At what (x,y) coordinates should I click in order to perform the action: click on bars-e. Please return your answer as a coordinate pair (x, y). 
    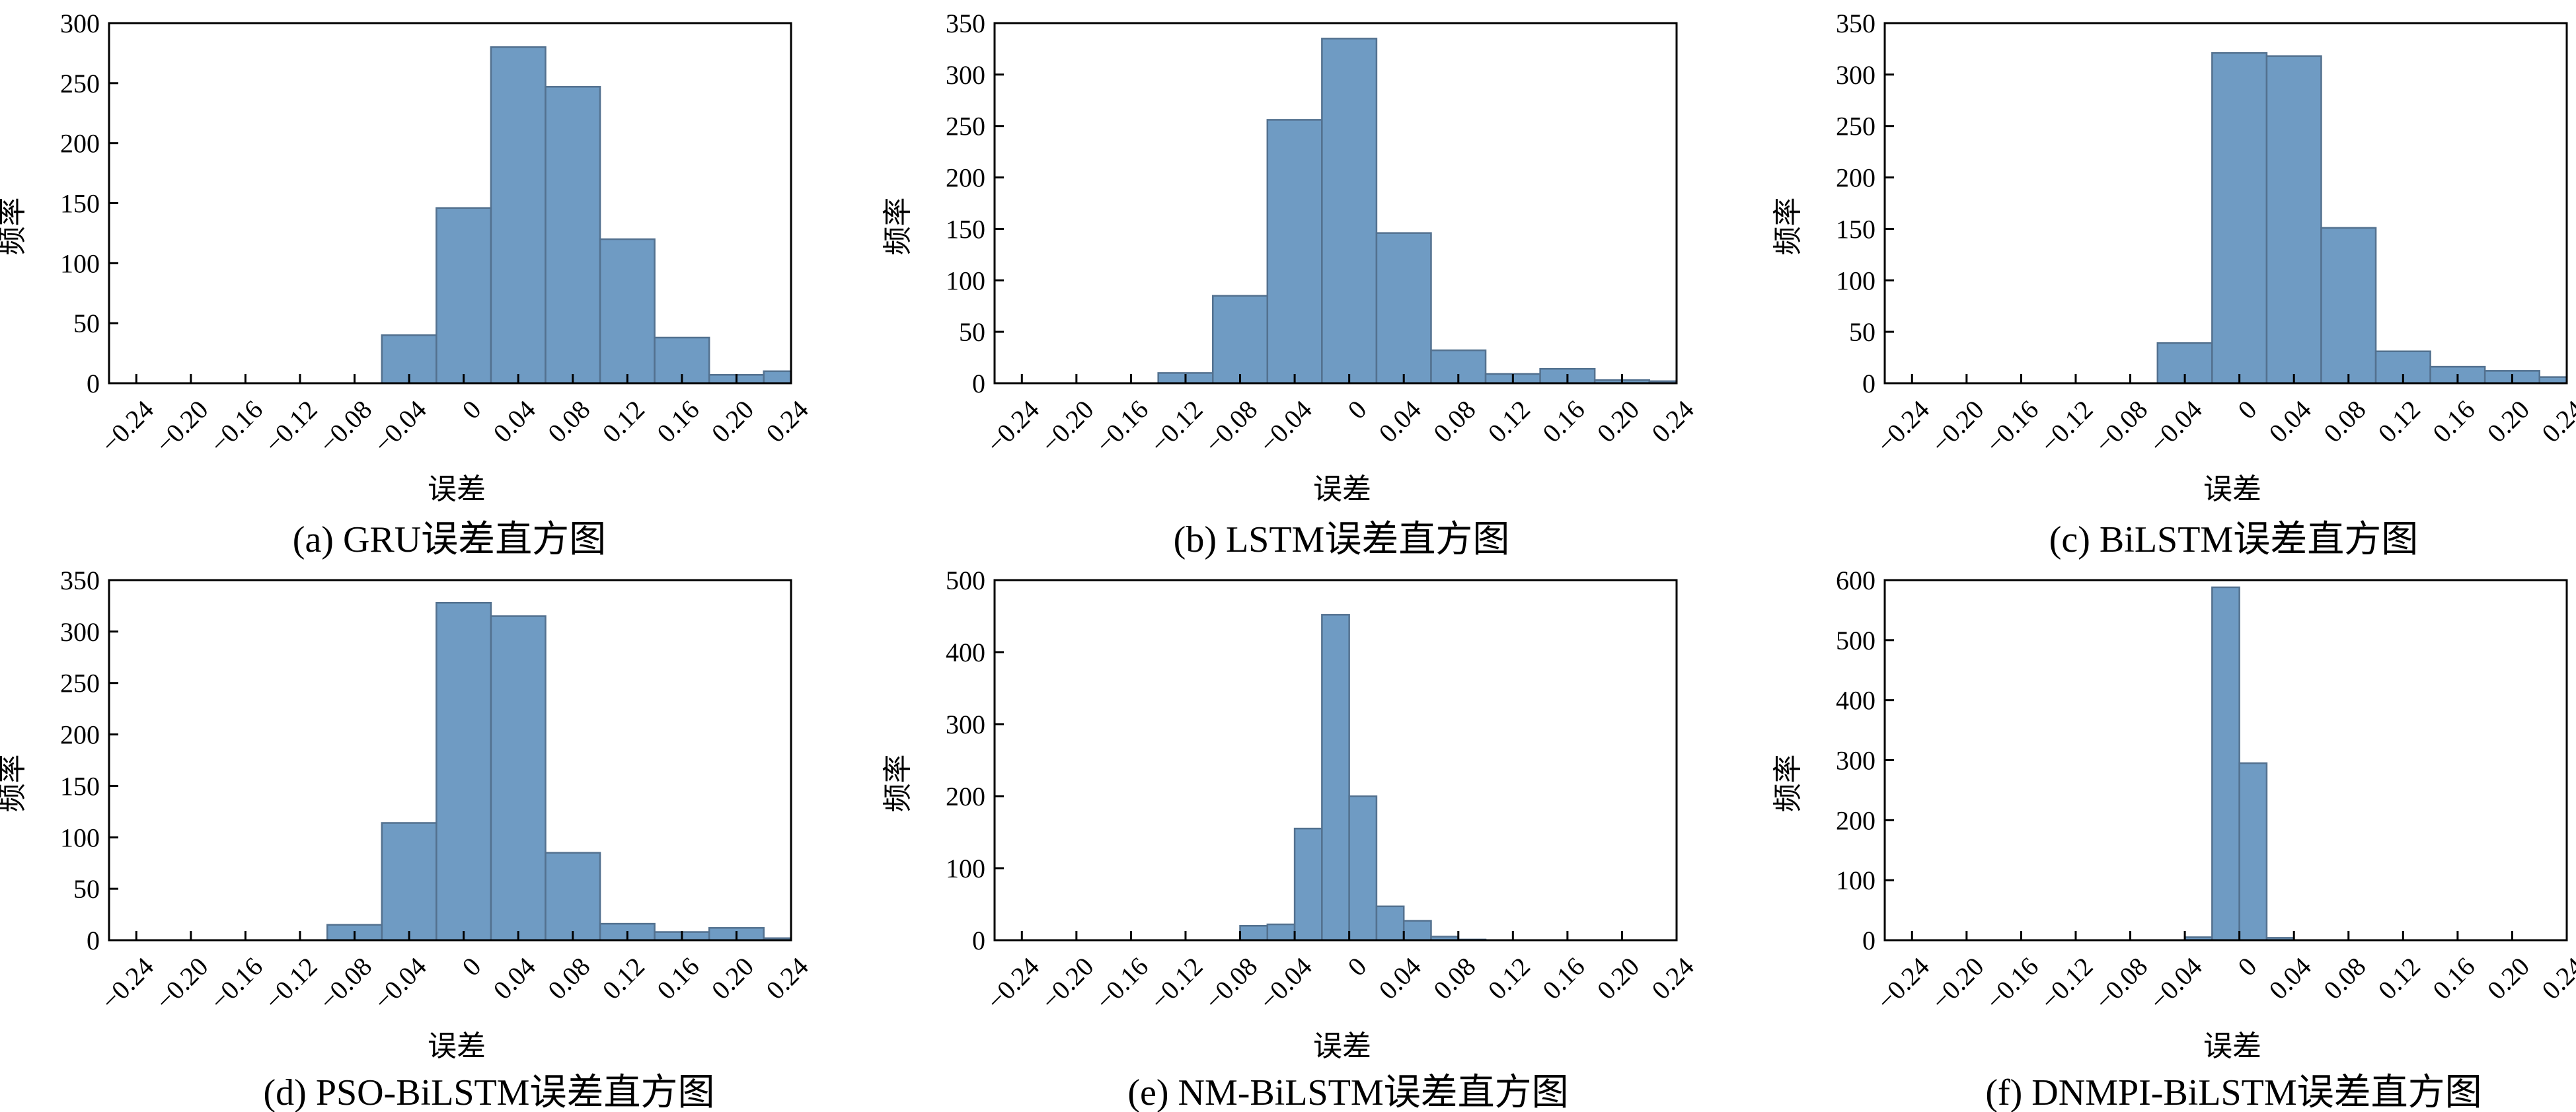
    Looking at the image, I should click on (1363, 777).